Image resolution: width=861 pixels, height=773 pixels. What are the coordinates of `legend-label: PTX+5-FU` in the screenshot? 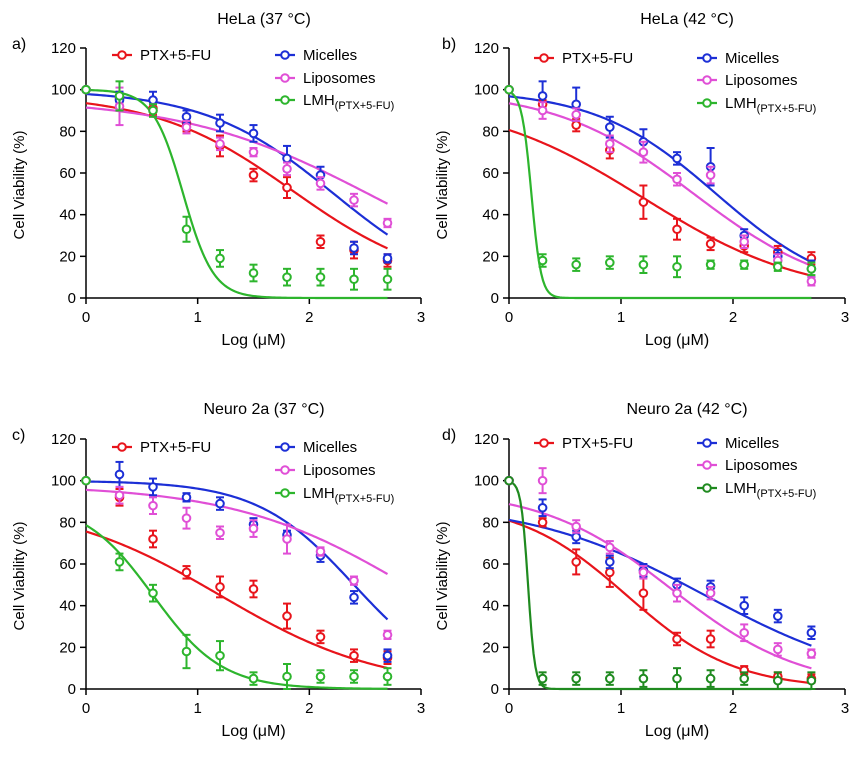 It's located at (597, 58).